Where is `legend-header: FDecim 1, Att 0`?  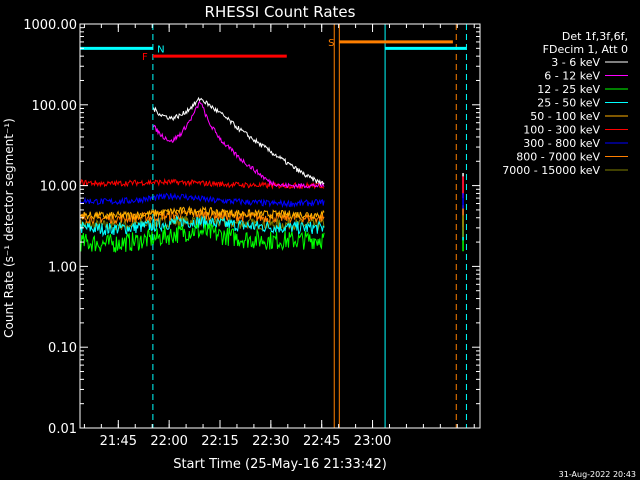
legend-header: FDecim 1, Att 0 is located at coordinates (585, 49).